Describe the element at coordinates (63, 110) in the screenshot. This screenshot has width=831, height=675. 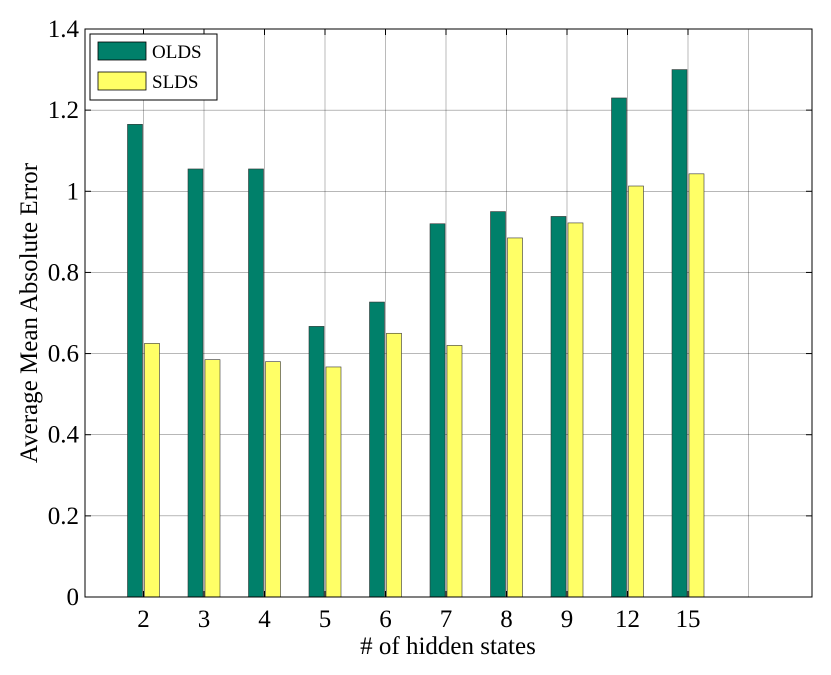
I see `y-tick-label: 1.2` at that location.